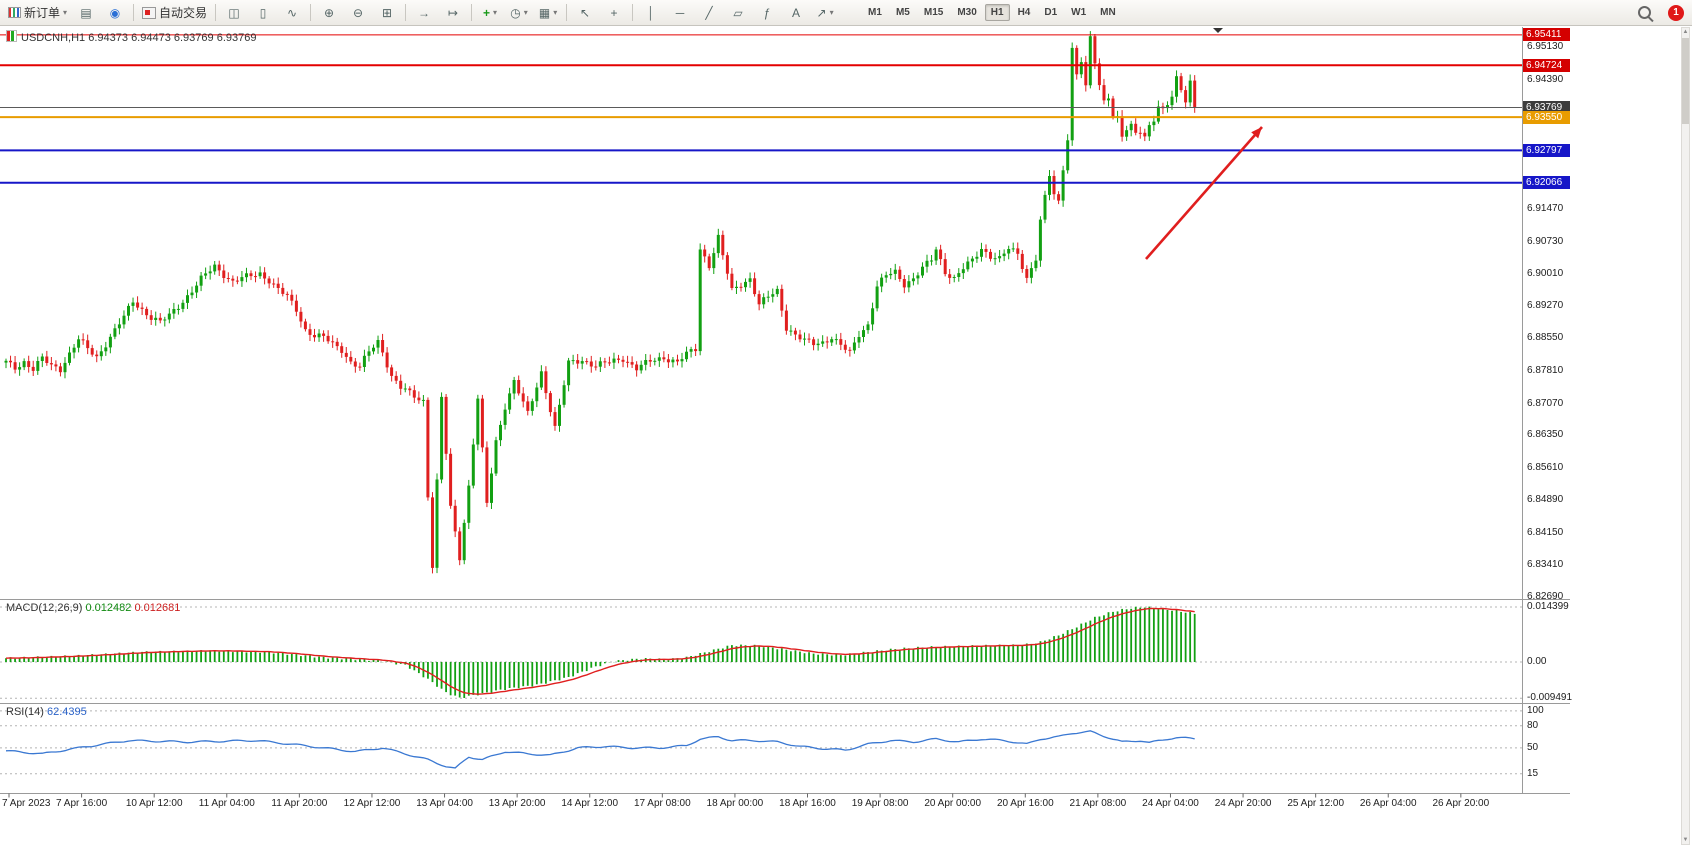  I want to click on timeframe-M5: M5, so click(902, 12).